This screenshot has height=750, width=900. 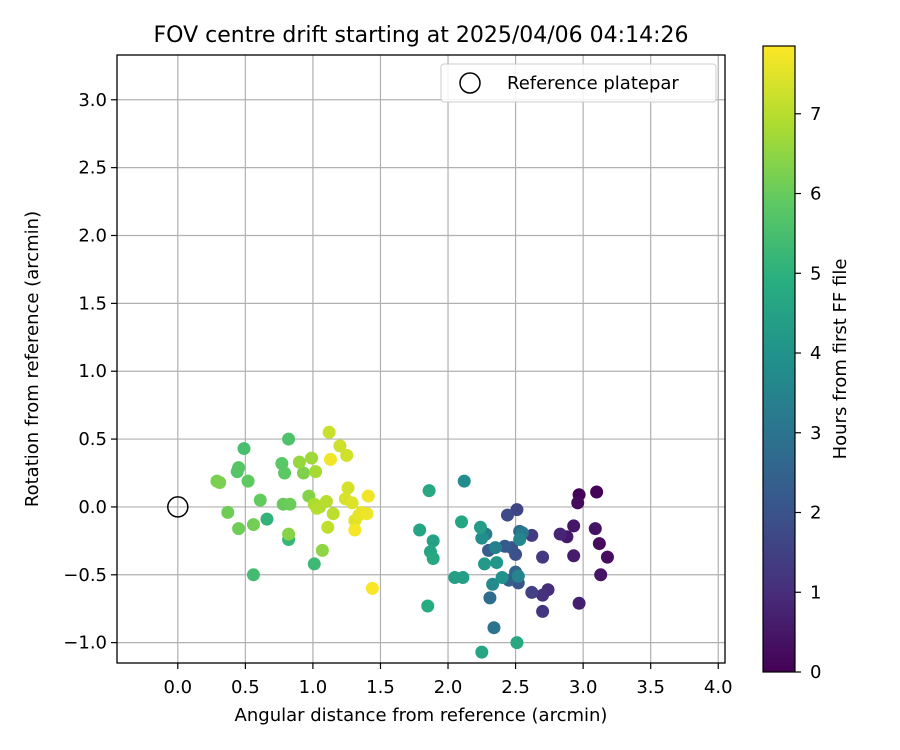 What do you see at coordinates (448, 680) in the screenshot?
I see `x-axis-ticks: 0.0 0.5 1.0 1.5 2.0 2.5 3.0 3.5 4.0` at bounding box center [448, 680].